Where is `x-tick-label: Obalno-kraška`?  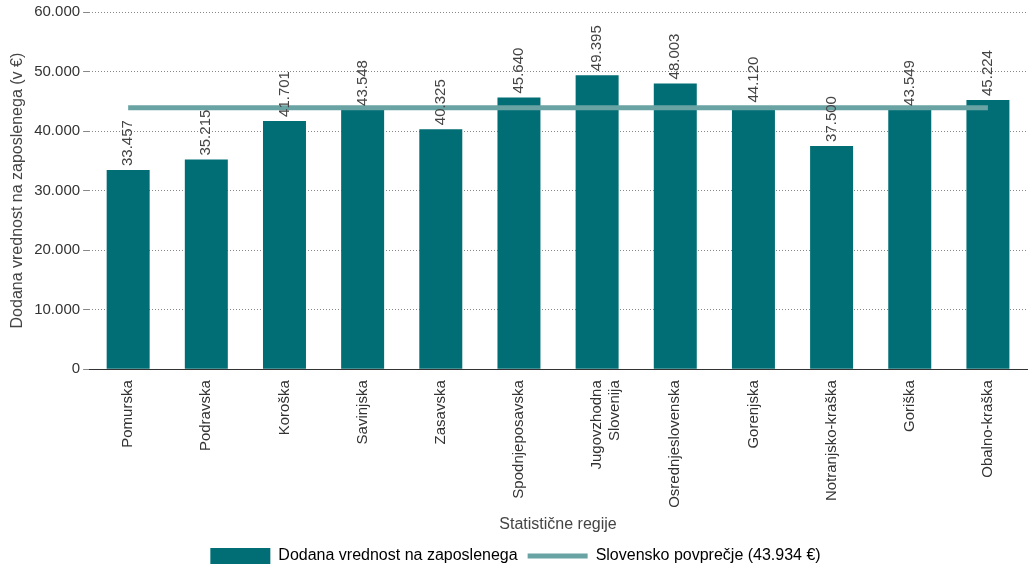 x-tick-label: Obalno-kraška is located at coordinates (987, 428).